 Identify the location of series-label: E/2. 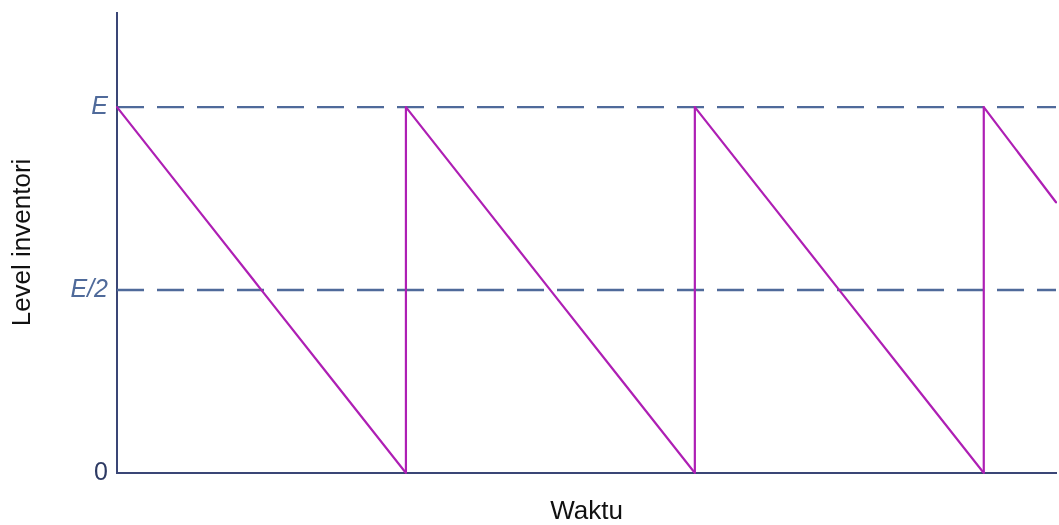
(89, 288).